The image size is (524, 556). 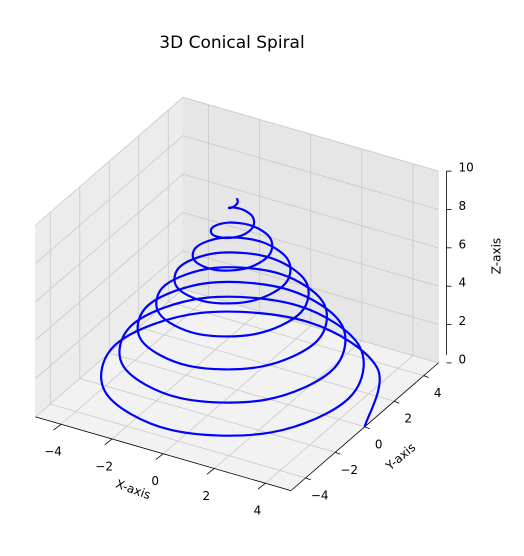 I want to click on y-tick-label: −4, so click(x=320, y=495).